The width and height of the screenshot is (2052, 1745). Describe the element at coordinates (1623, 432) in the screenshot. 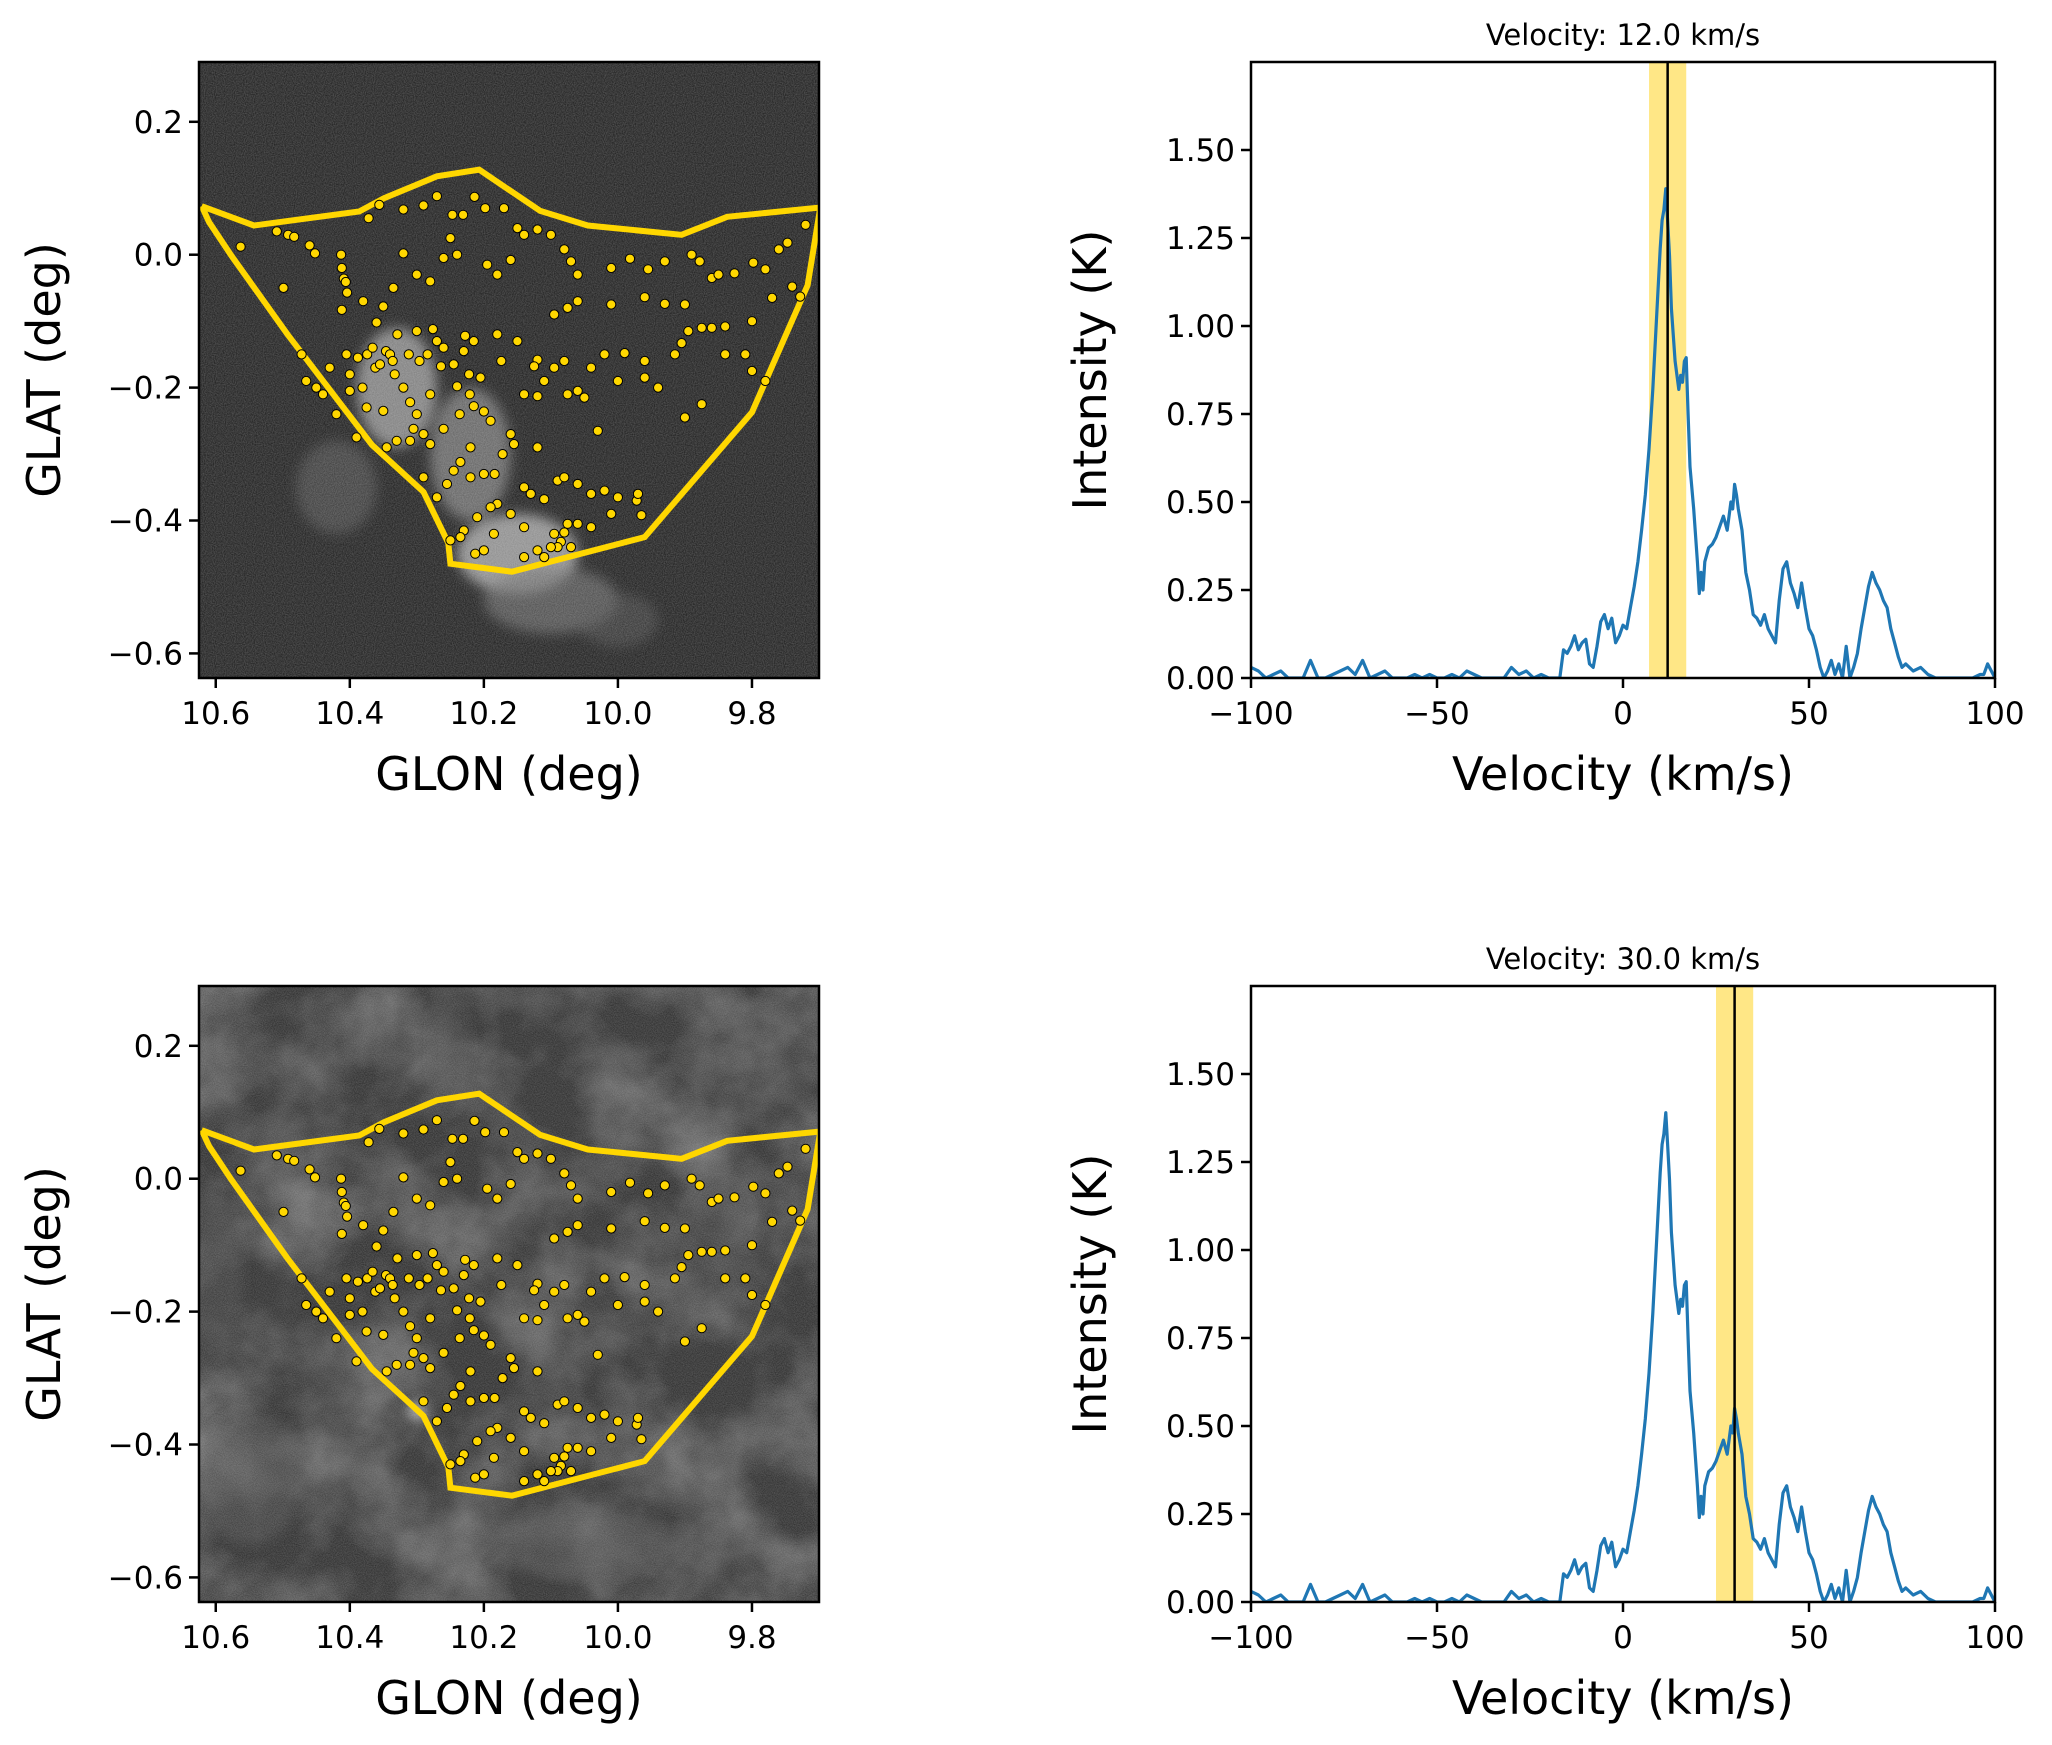

I see `spectrum-line` at that location.